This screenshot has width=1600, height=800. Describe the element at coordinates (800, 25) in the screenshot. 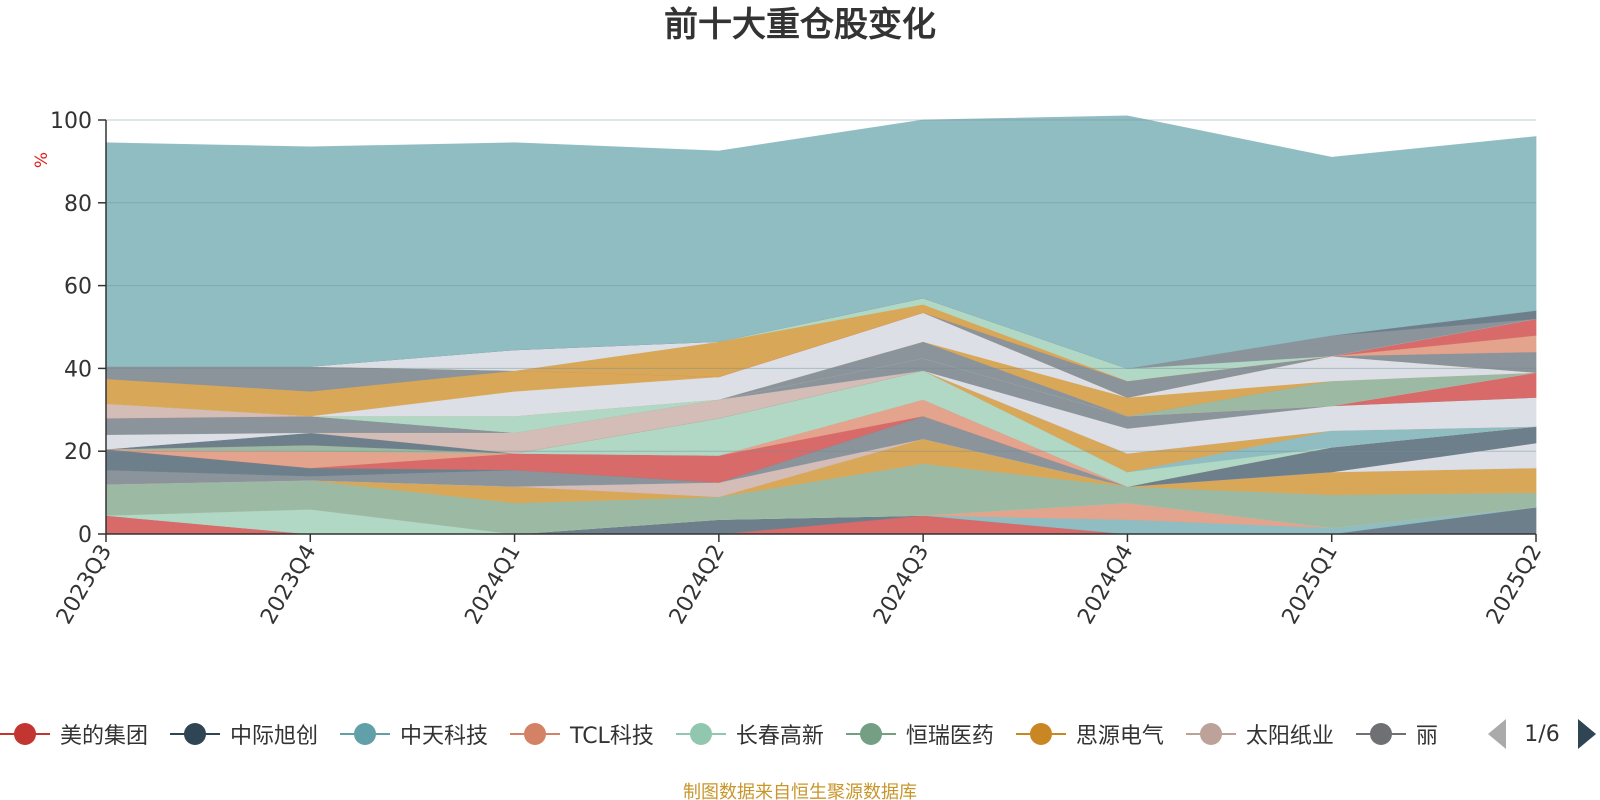

I see `chart-title: 前十大重仓股变化` at that location.